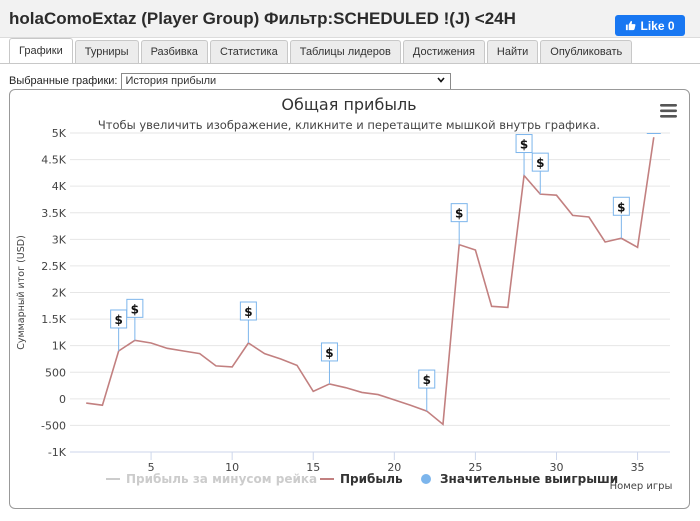  I want to click on tab-divider, so click(350, 63).